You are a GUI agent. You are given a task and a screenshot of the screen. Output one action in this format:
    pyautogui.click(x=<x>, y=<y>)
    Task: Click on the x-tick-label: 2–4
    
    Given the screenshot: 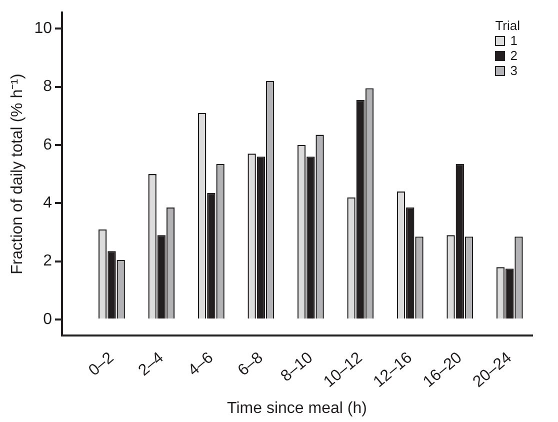 What is the action you would take?
    pyautogui.click(x=151, y=364)
    